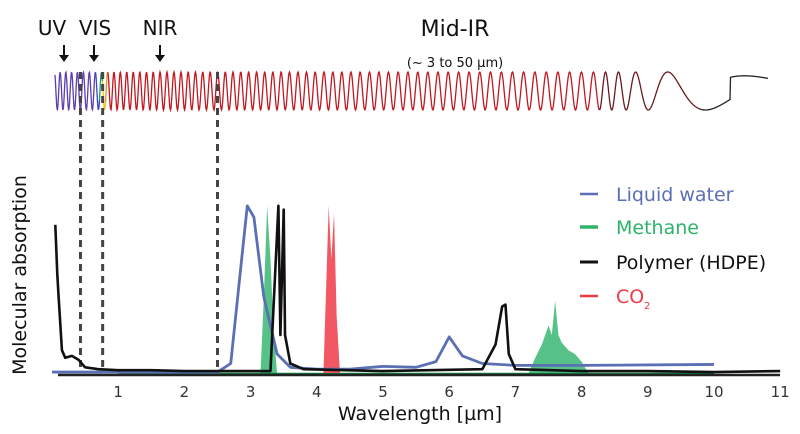  I want to click on x-tick-labels: 1 2 3 4 5 6 7 8 9 10 11, so click(451, 392).